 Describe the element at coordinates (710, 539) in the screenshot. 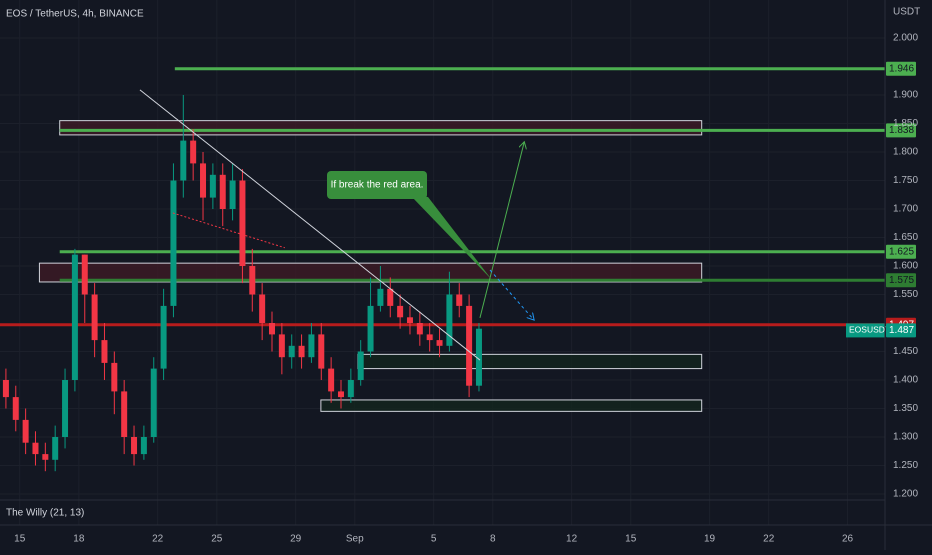

I see `x-tick-label: 19` at that location.